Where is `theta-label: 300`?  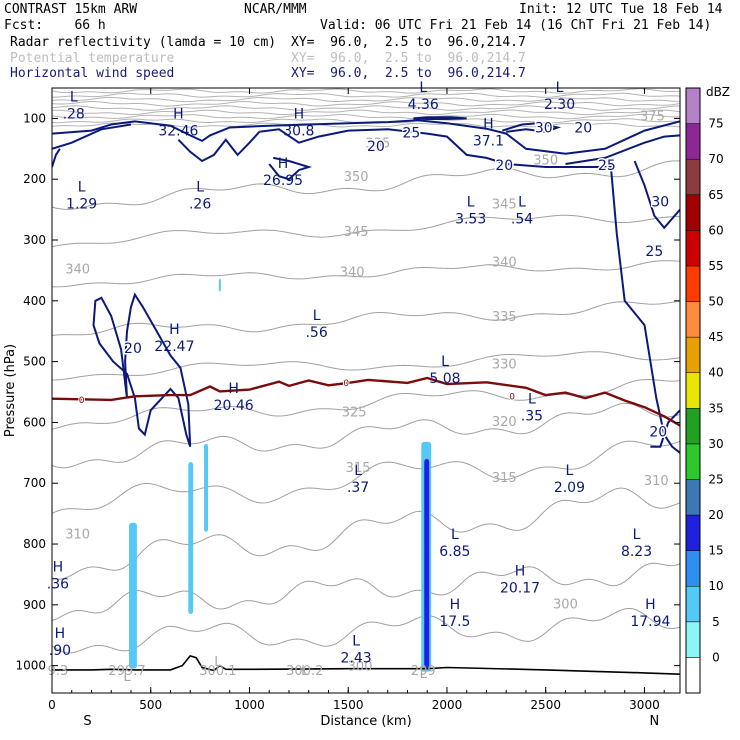
theta-label: 300 is located at coordinates (360, 667).